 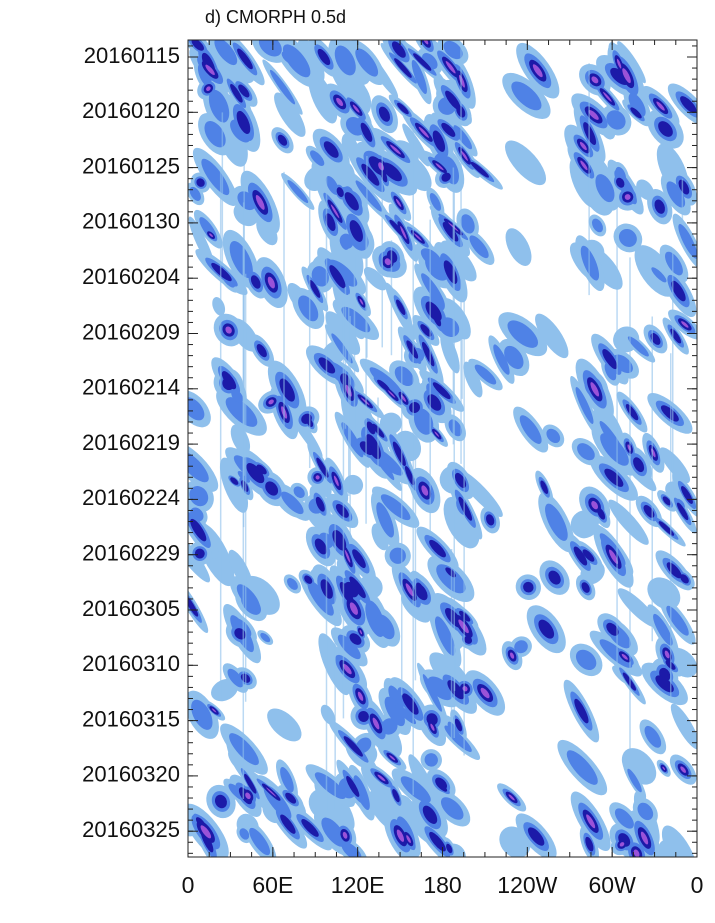 What do you see at coordinates (275, 17) in the screenshot?
I see `chart-title: d) CMORPH 0.5d` at bounding box center [275, 17].